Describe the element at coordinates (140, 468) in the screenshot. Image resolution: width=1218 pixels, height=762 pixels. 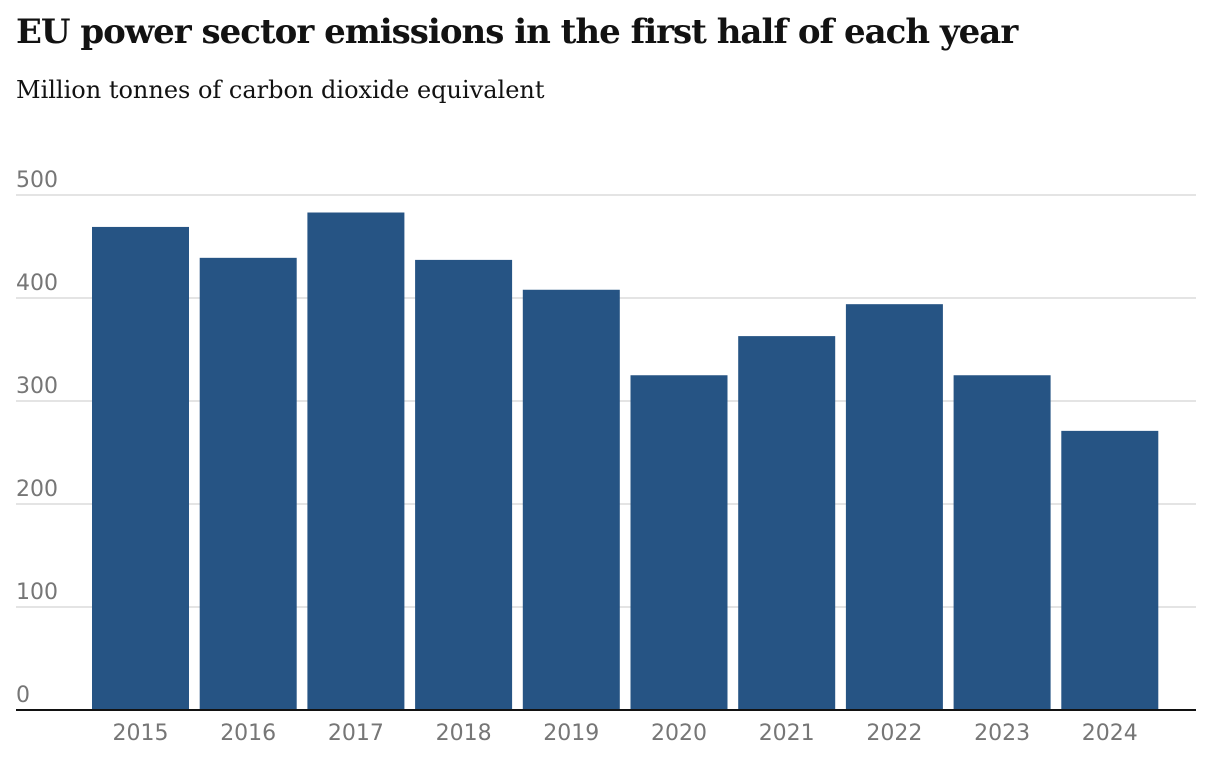
I see `bar-2015` at that location.